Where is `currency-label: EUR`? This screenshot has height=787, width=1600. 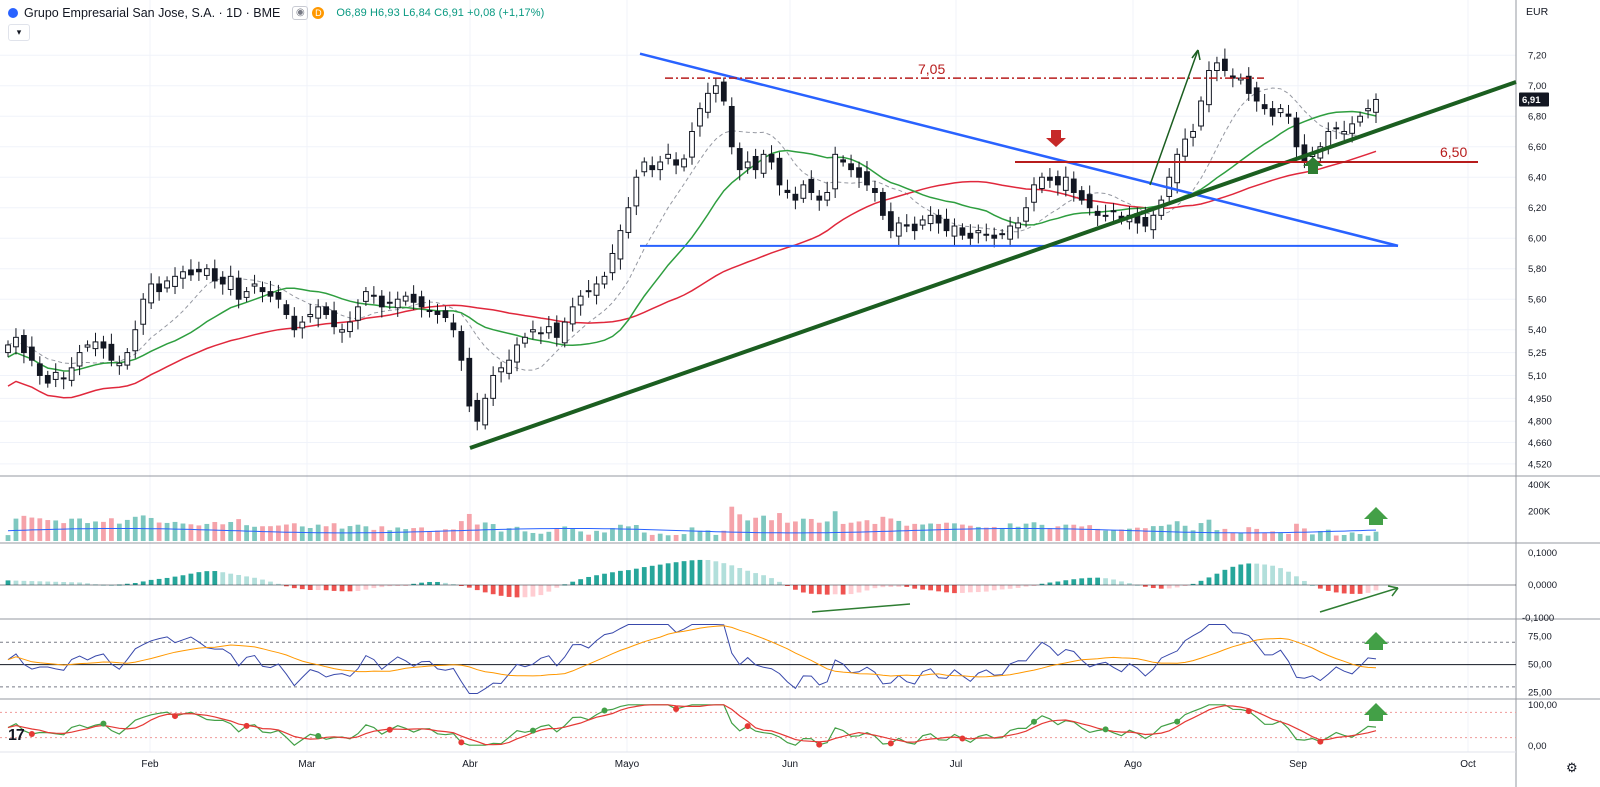 currency-label: EUR is located at coordinates (1537, 12).